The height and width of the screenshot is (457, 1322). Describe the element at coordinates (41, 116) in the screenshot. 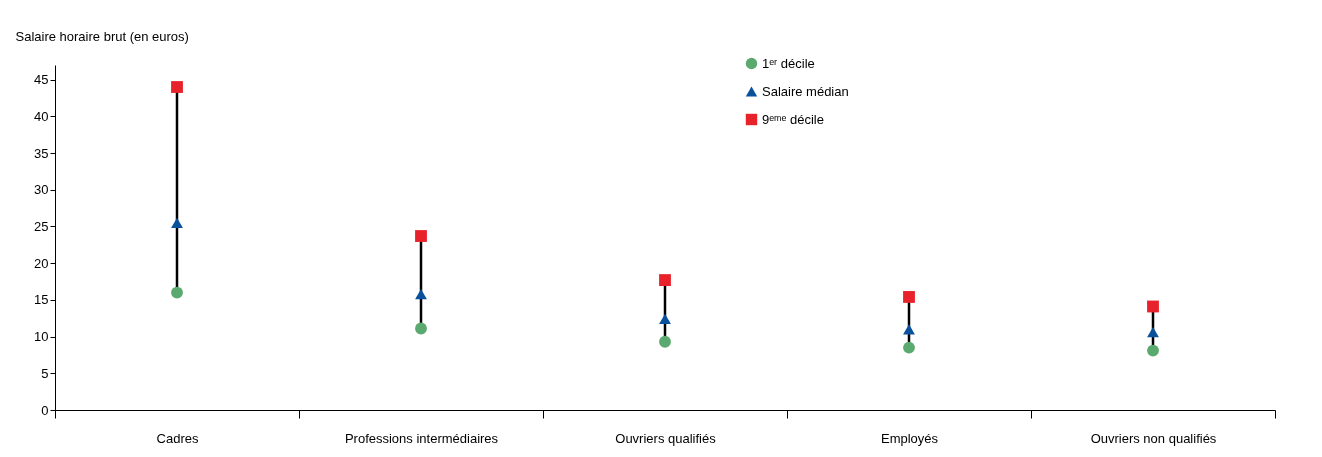

I see `y-tick-label: 40` at that location.